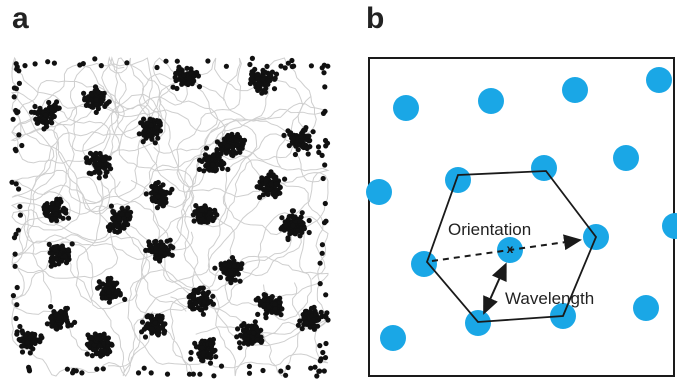 Image resolution: width=677 pixels, height=381 pixels. Describe the element at coordinates (375, 18) in the screenshot. I see `panel-label-b: b` at that location.